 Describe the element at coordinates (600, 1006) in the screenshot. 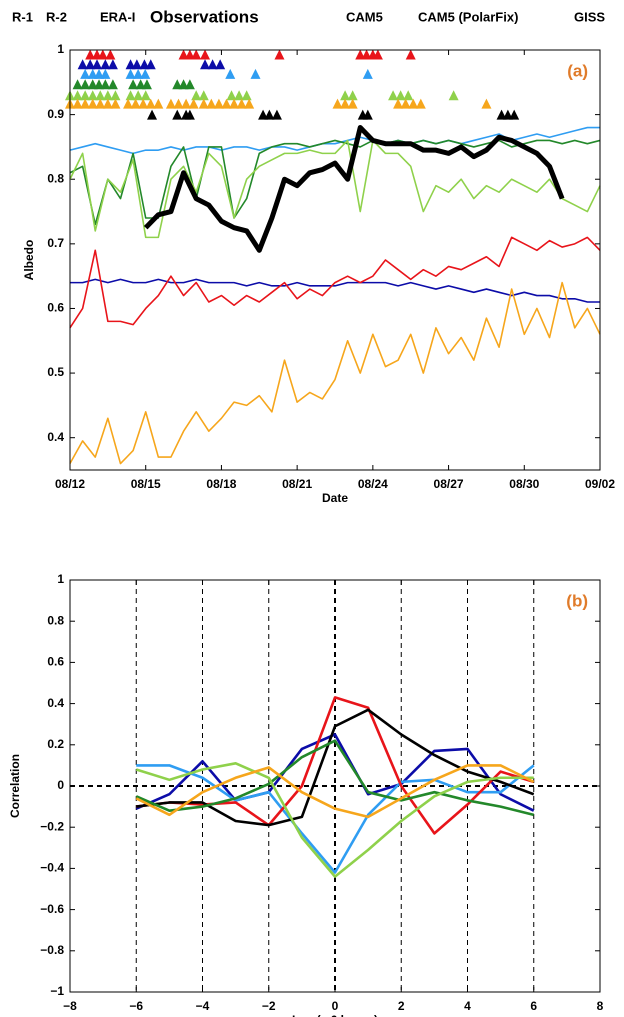

I see `x-tick-label: 8` at that location.